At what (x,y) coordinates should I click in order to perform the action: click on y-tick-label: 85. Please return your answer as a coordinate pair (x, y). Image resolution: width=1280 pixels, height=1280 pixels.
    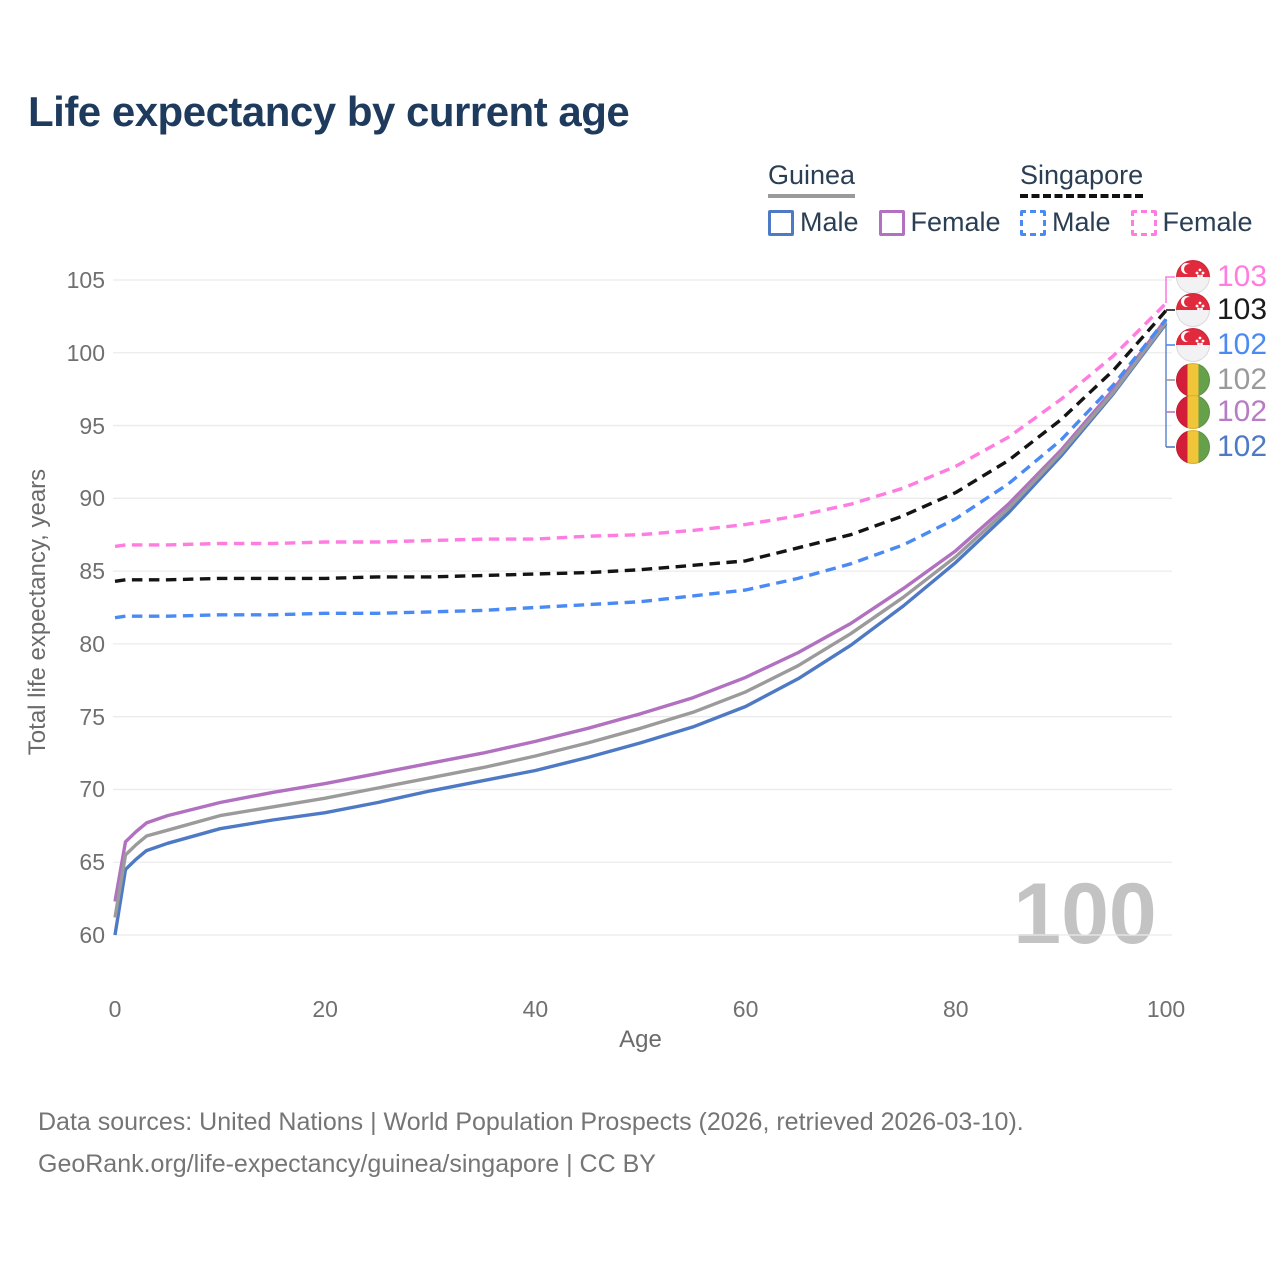
    Looking at the image, I should click on (92, 571).